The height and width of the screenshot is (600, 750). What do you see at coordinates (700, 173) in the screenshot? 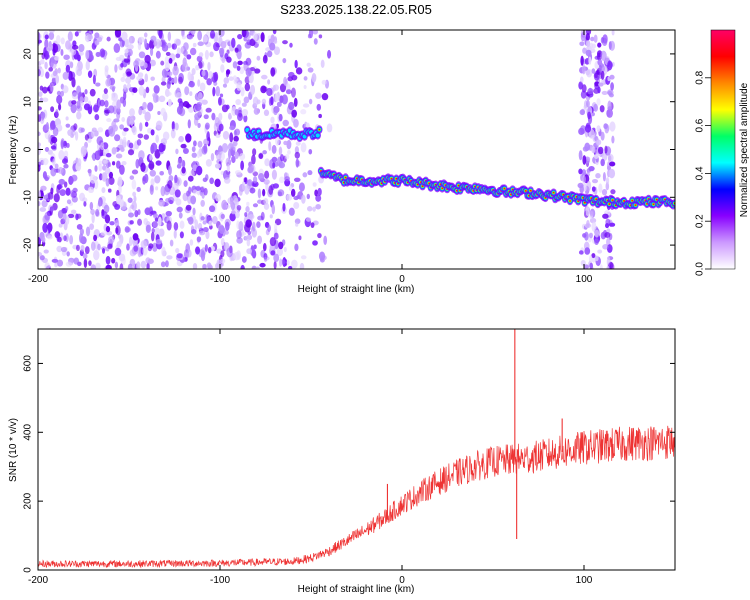
I see `colorbar-tick-label: 0.4` at bounding box center [700, 173].